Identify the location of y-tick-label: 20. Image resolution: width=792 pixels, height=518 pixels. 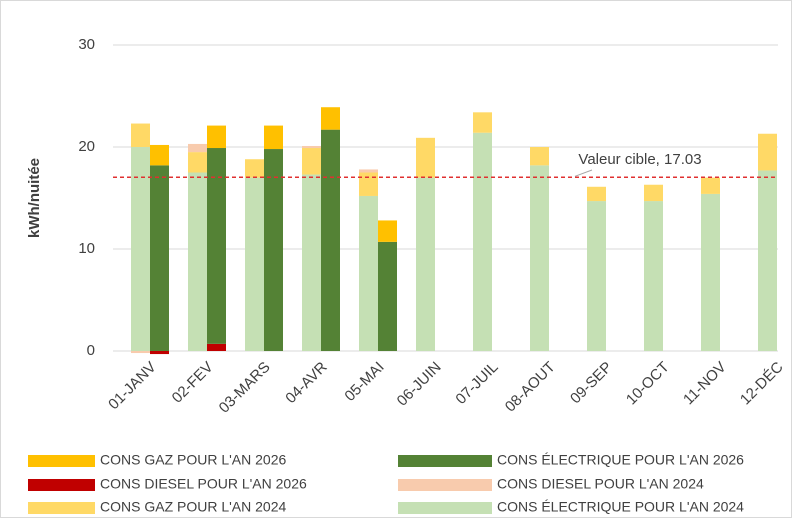
(86, 146).